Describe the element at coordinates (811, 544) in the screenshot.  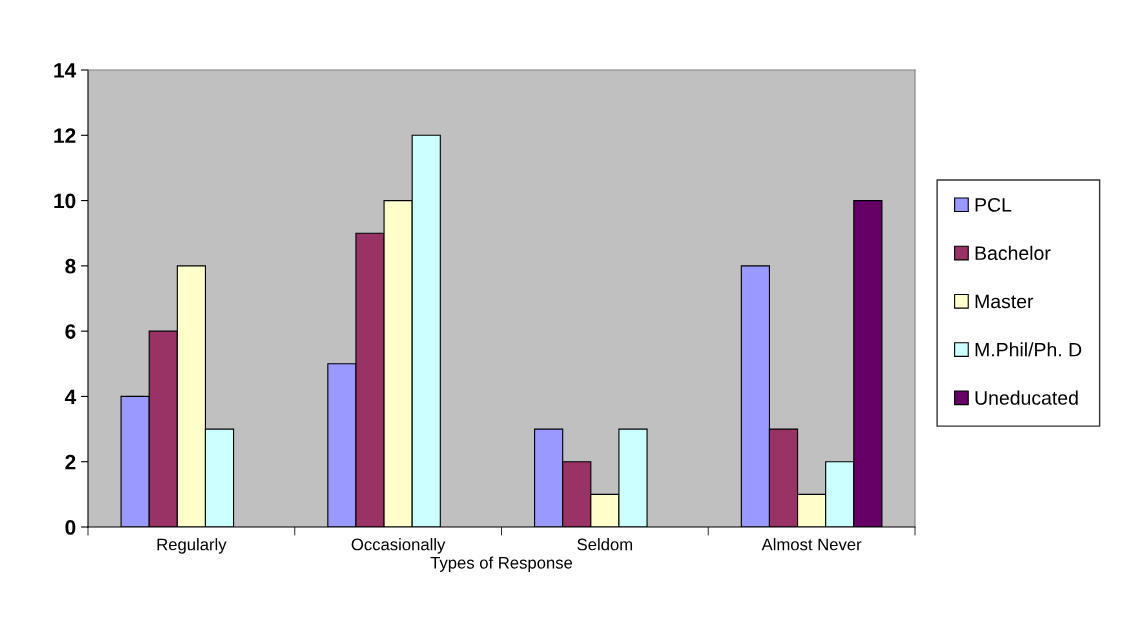
I see `x-tick-label: Almost Never` at that location.